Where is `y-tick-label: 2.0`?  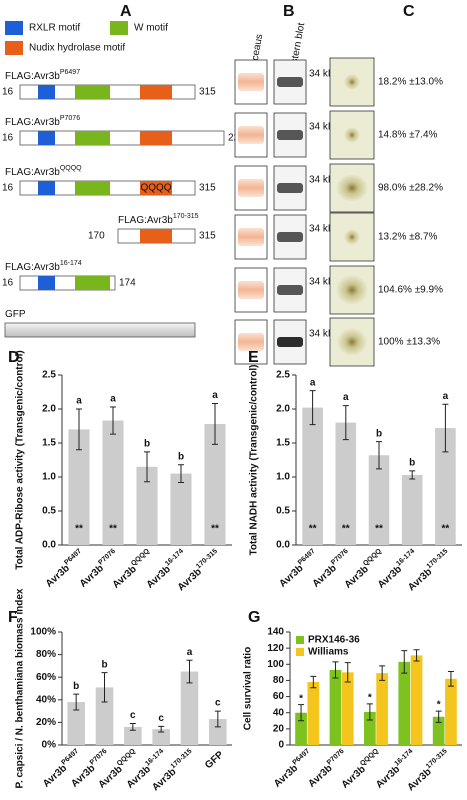
y-tick-label: 2.0 is located at coordinates (283, 409).